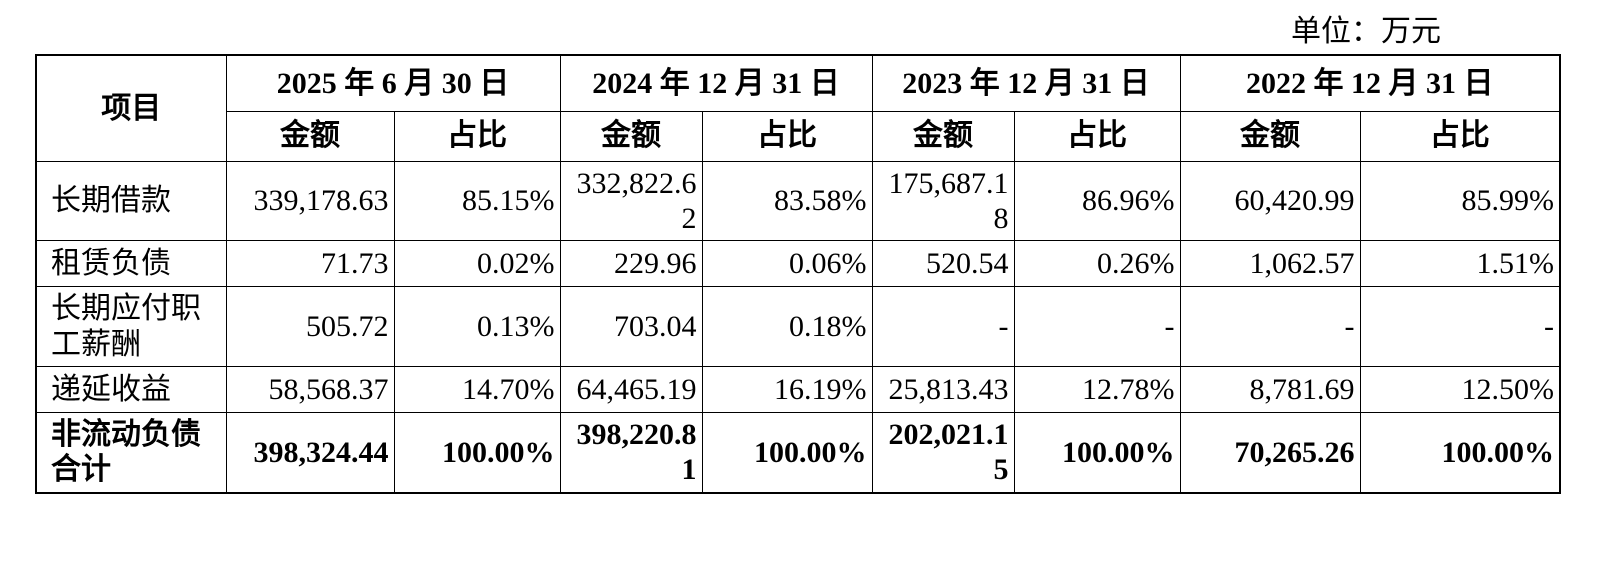 This screenshot has height=574, width=1598. I want to click on row-label: 租赁负债, so click(131, 264).